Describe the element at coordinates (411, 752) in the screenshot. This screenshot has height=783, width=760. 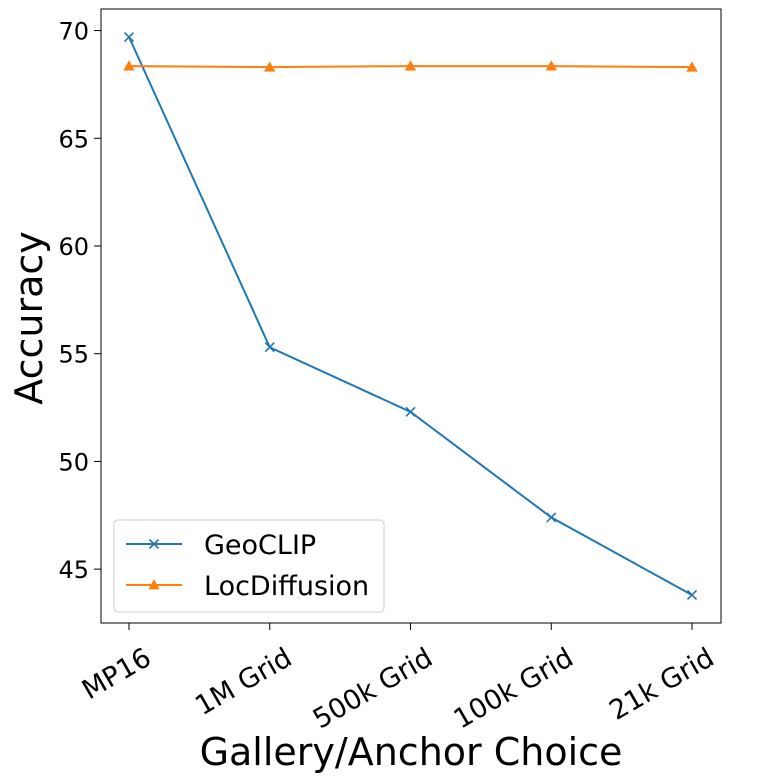
I see `x-axis-title: Gallery/Anchor Choice` at that location.